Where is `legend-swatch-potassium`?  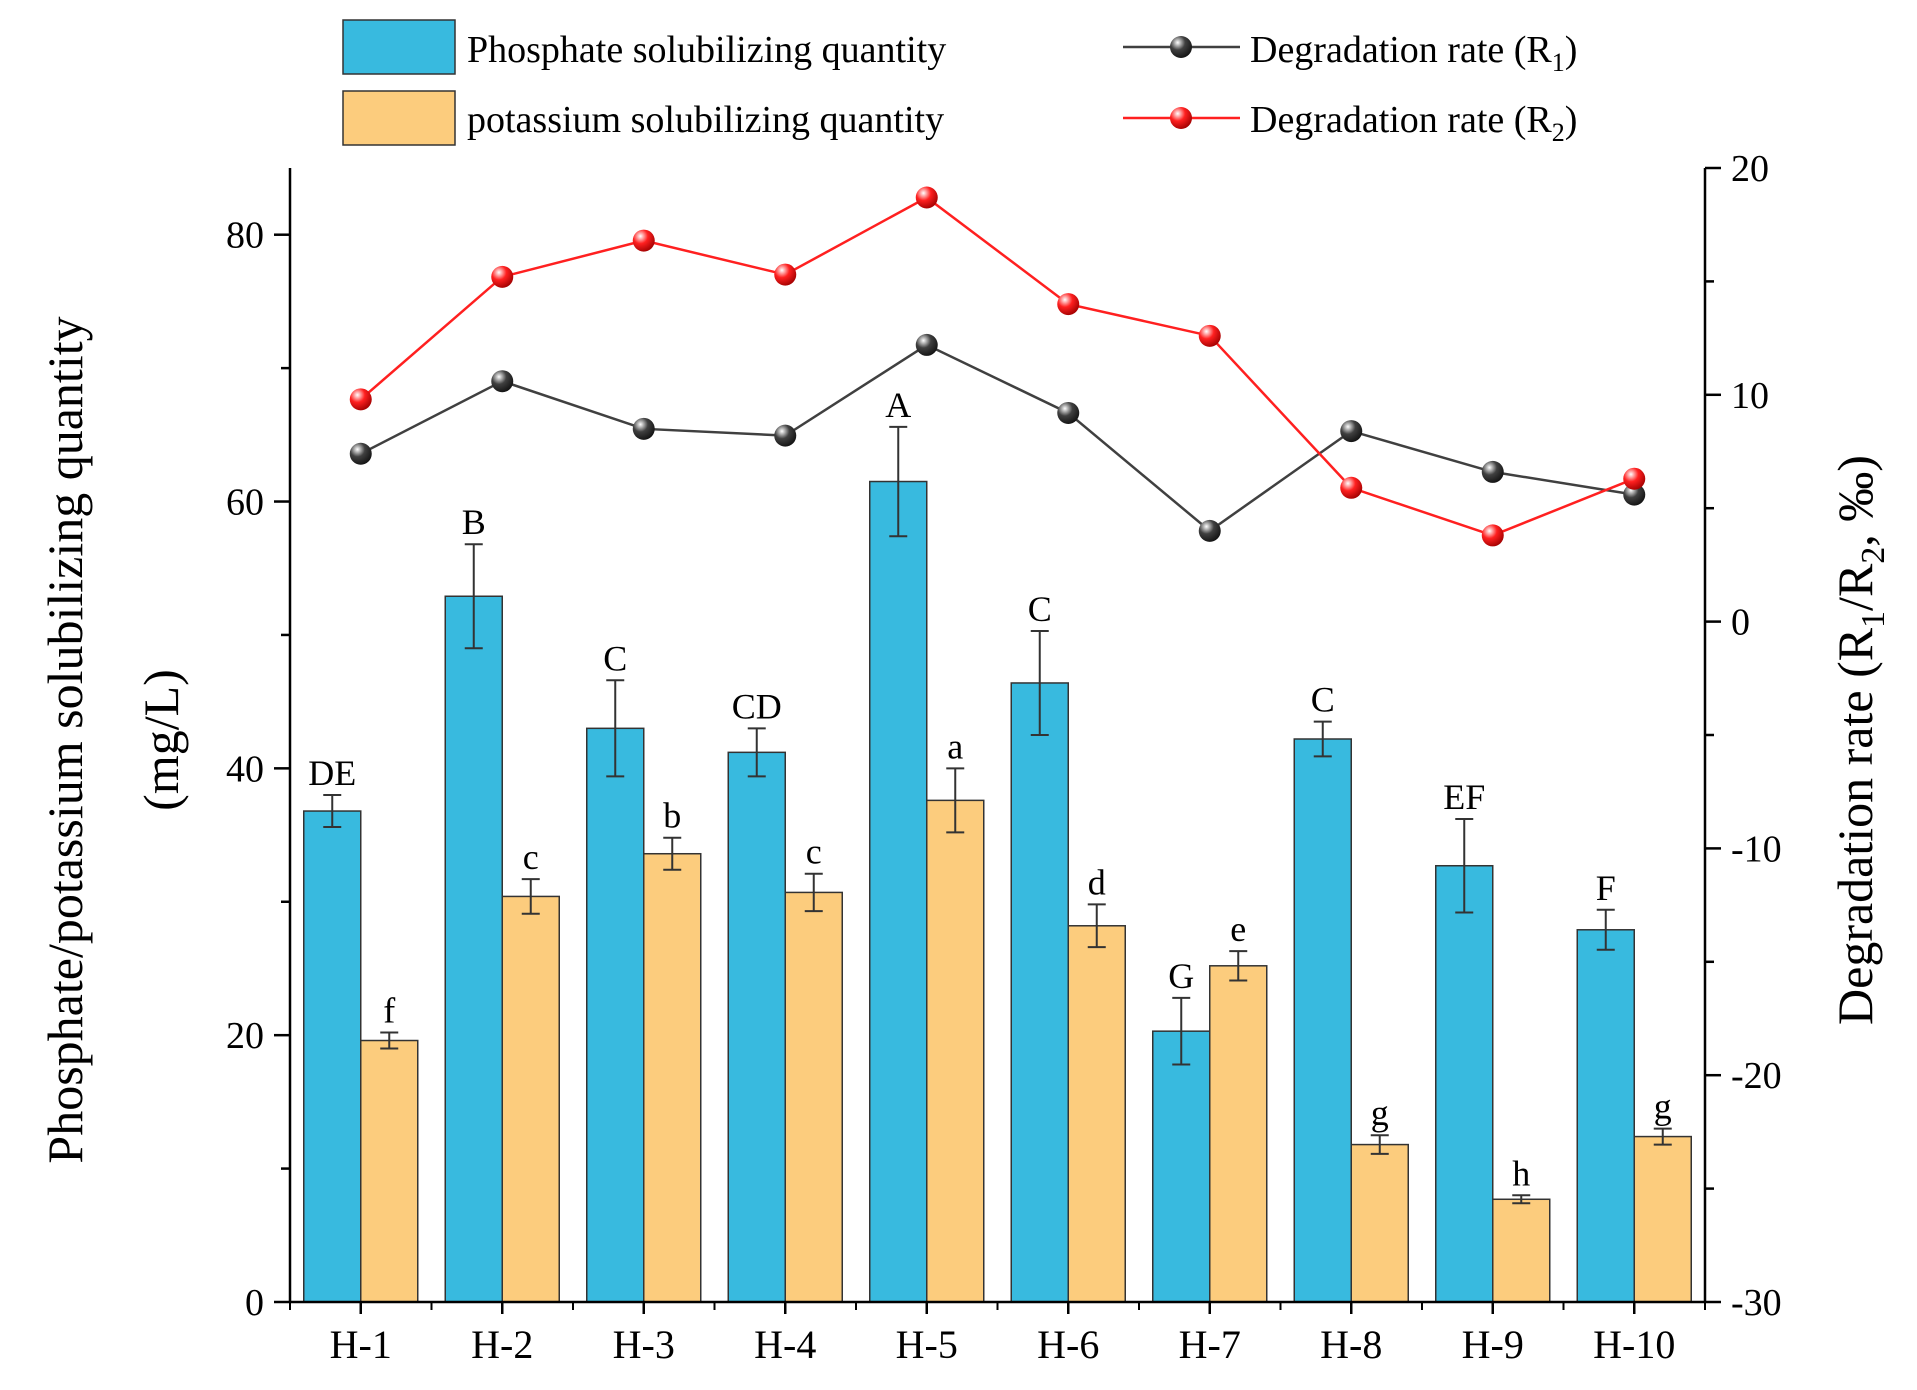 legend-swatch-potassium is located at coordinates (399, 118).